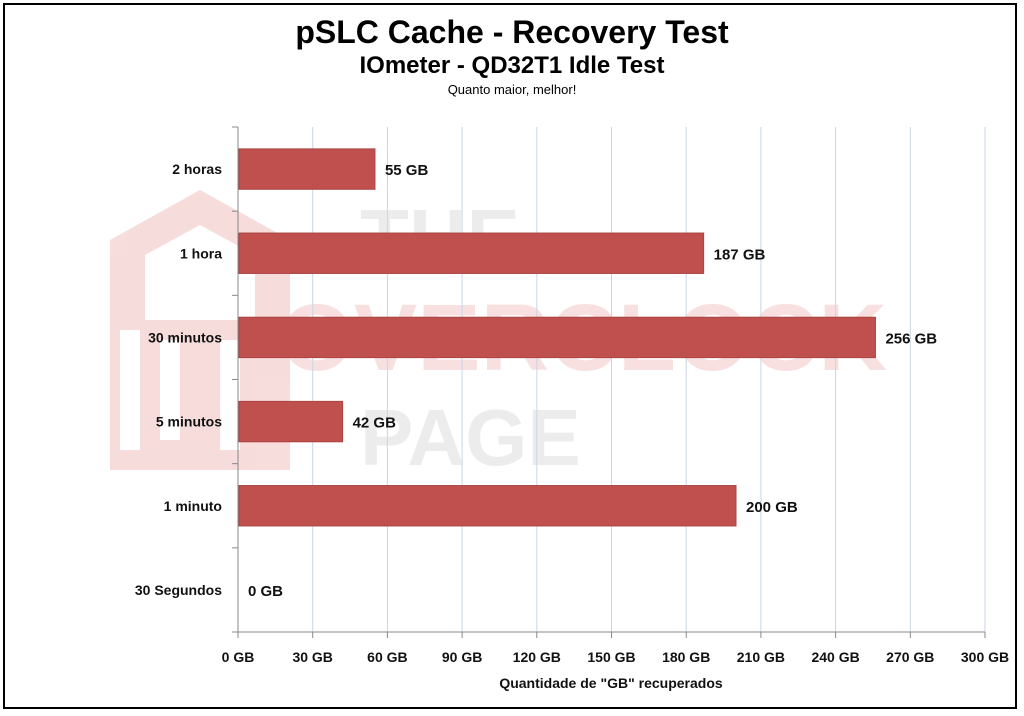 This screenshot has height=716, width=1024. I want to click on category-label: 30 minutos, so click(185, 337).